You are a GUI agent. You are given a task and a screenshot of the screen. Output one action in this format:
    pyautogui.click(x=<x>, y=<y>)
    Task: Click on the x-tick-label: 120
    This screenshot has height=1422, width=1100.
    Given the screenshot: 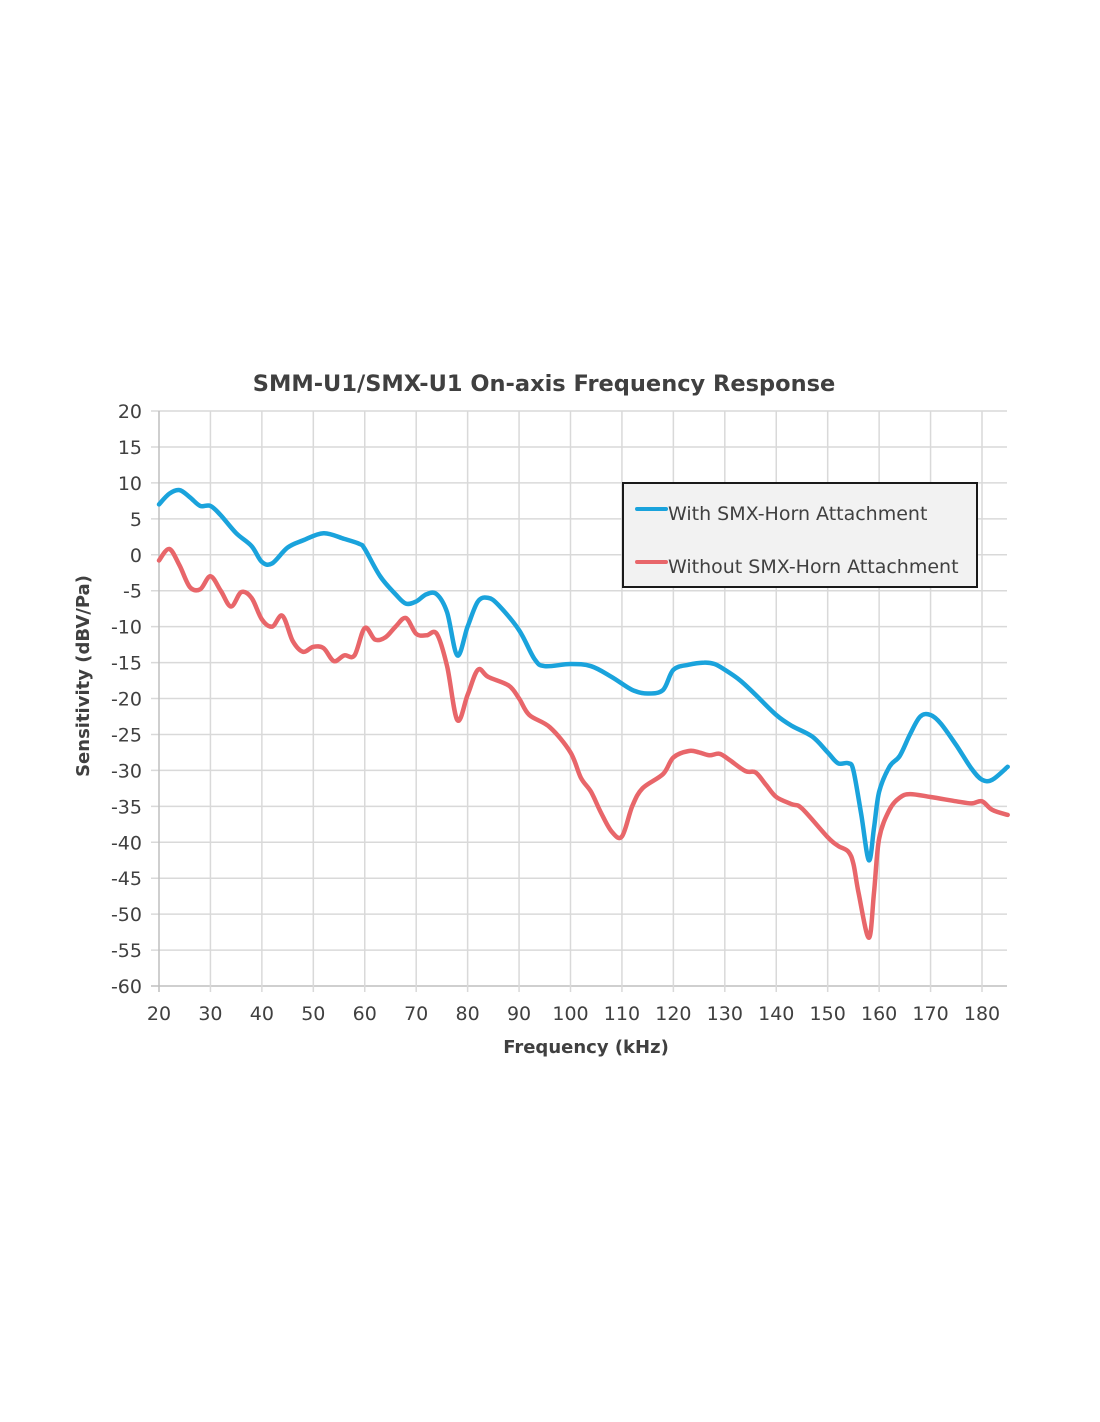 What is the action you would take?
    pyautogui.click(x=673, y=1014)
    